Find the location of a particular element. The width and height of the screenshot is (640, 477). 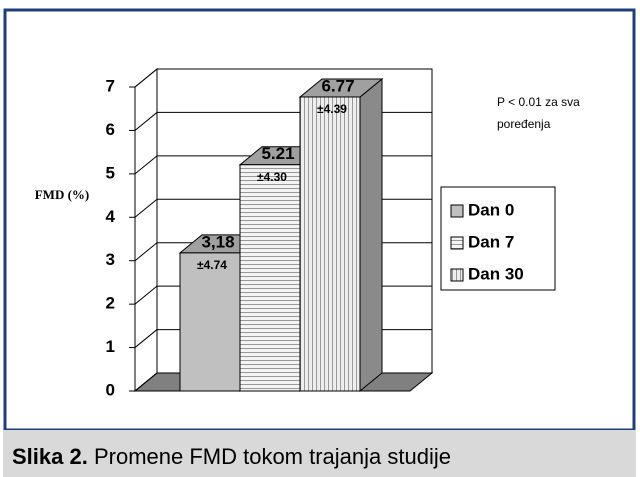

y-tick-label: 1 is located at coordinates (110, 346).